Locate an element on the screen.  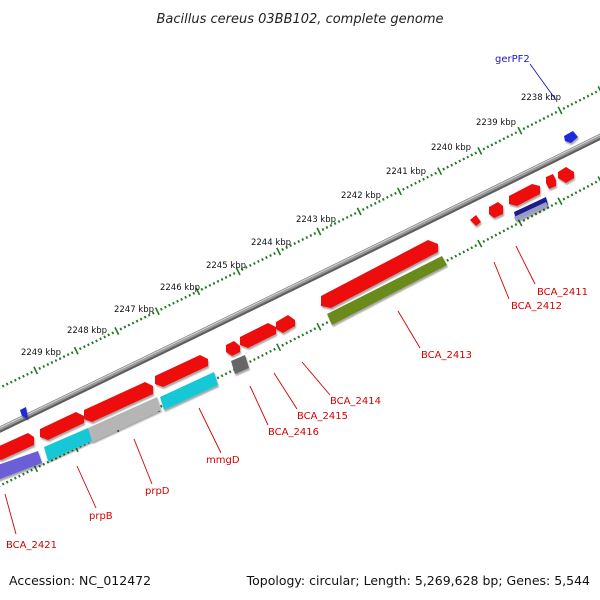
gene-BCA_2421-purple is located at coordinates (21, 466).